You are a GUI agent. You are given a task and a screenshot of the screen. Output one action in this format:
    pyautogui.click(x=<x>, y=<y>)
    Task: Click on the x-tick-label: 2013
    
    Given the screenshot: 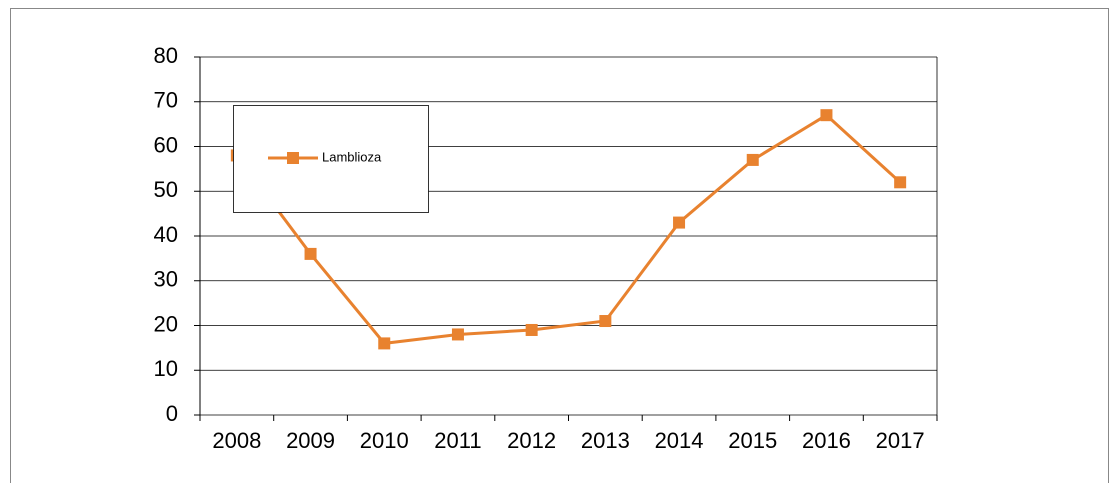 What is the action you would take?
    pyautogui.click(x=605, y=440)
    